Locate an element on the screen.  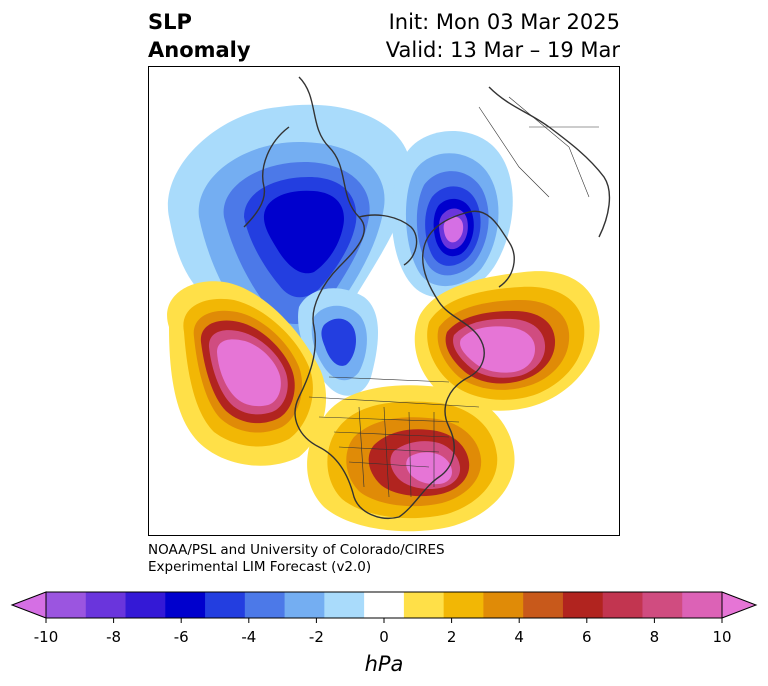
north-pacific-high is located at coordinates (247, 373).